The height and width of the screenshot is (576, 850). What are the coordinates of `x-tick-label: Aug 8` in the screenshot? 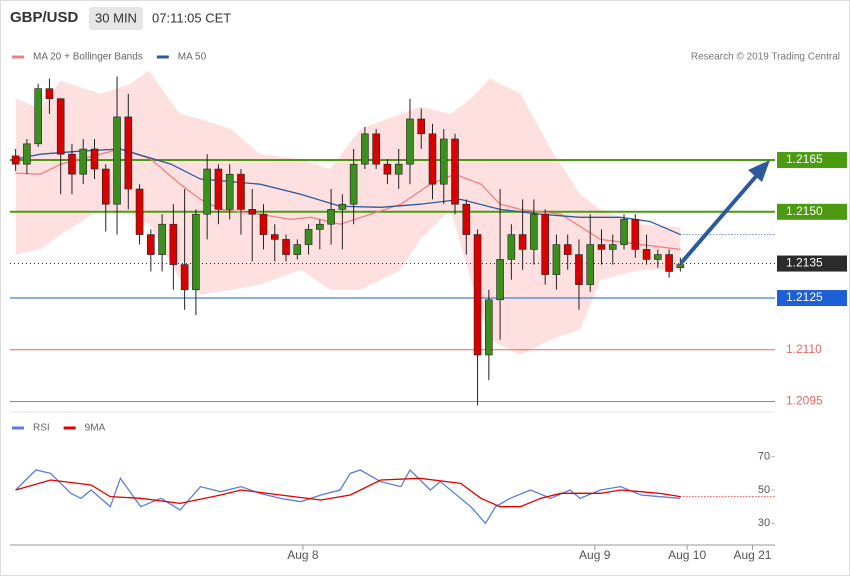 It's located at (303, 555).